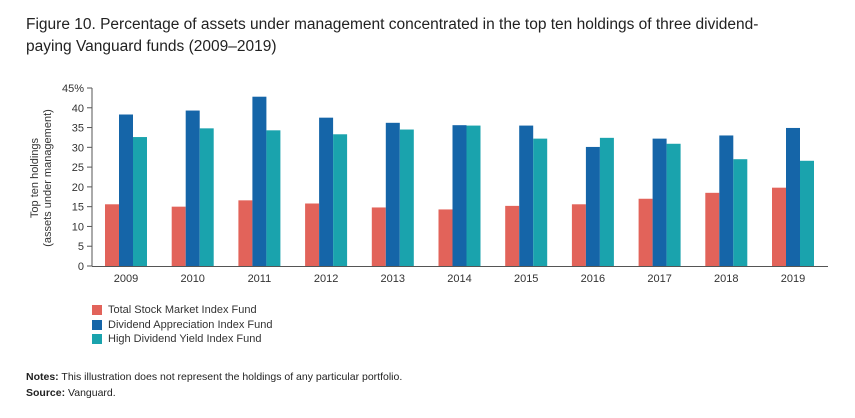 The image size is (855, 418). What do you see at coordinates (190, 324) in the screenshot?
I see `legend-label: Dividend Appreciation Index Fund` at bounding box center [190, 324].